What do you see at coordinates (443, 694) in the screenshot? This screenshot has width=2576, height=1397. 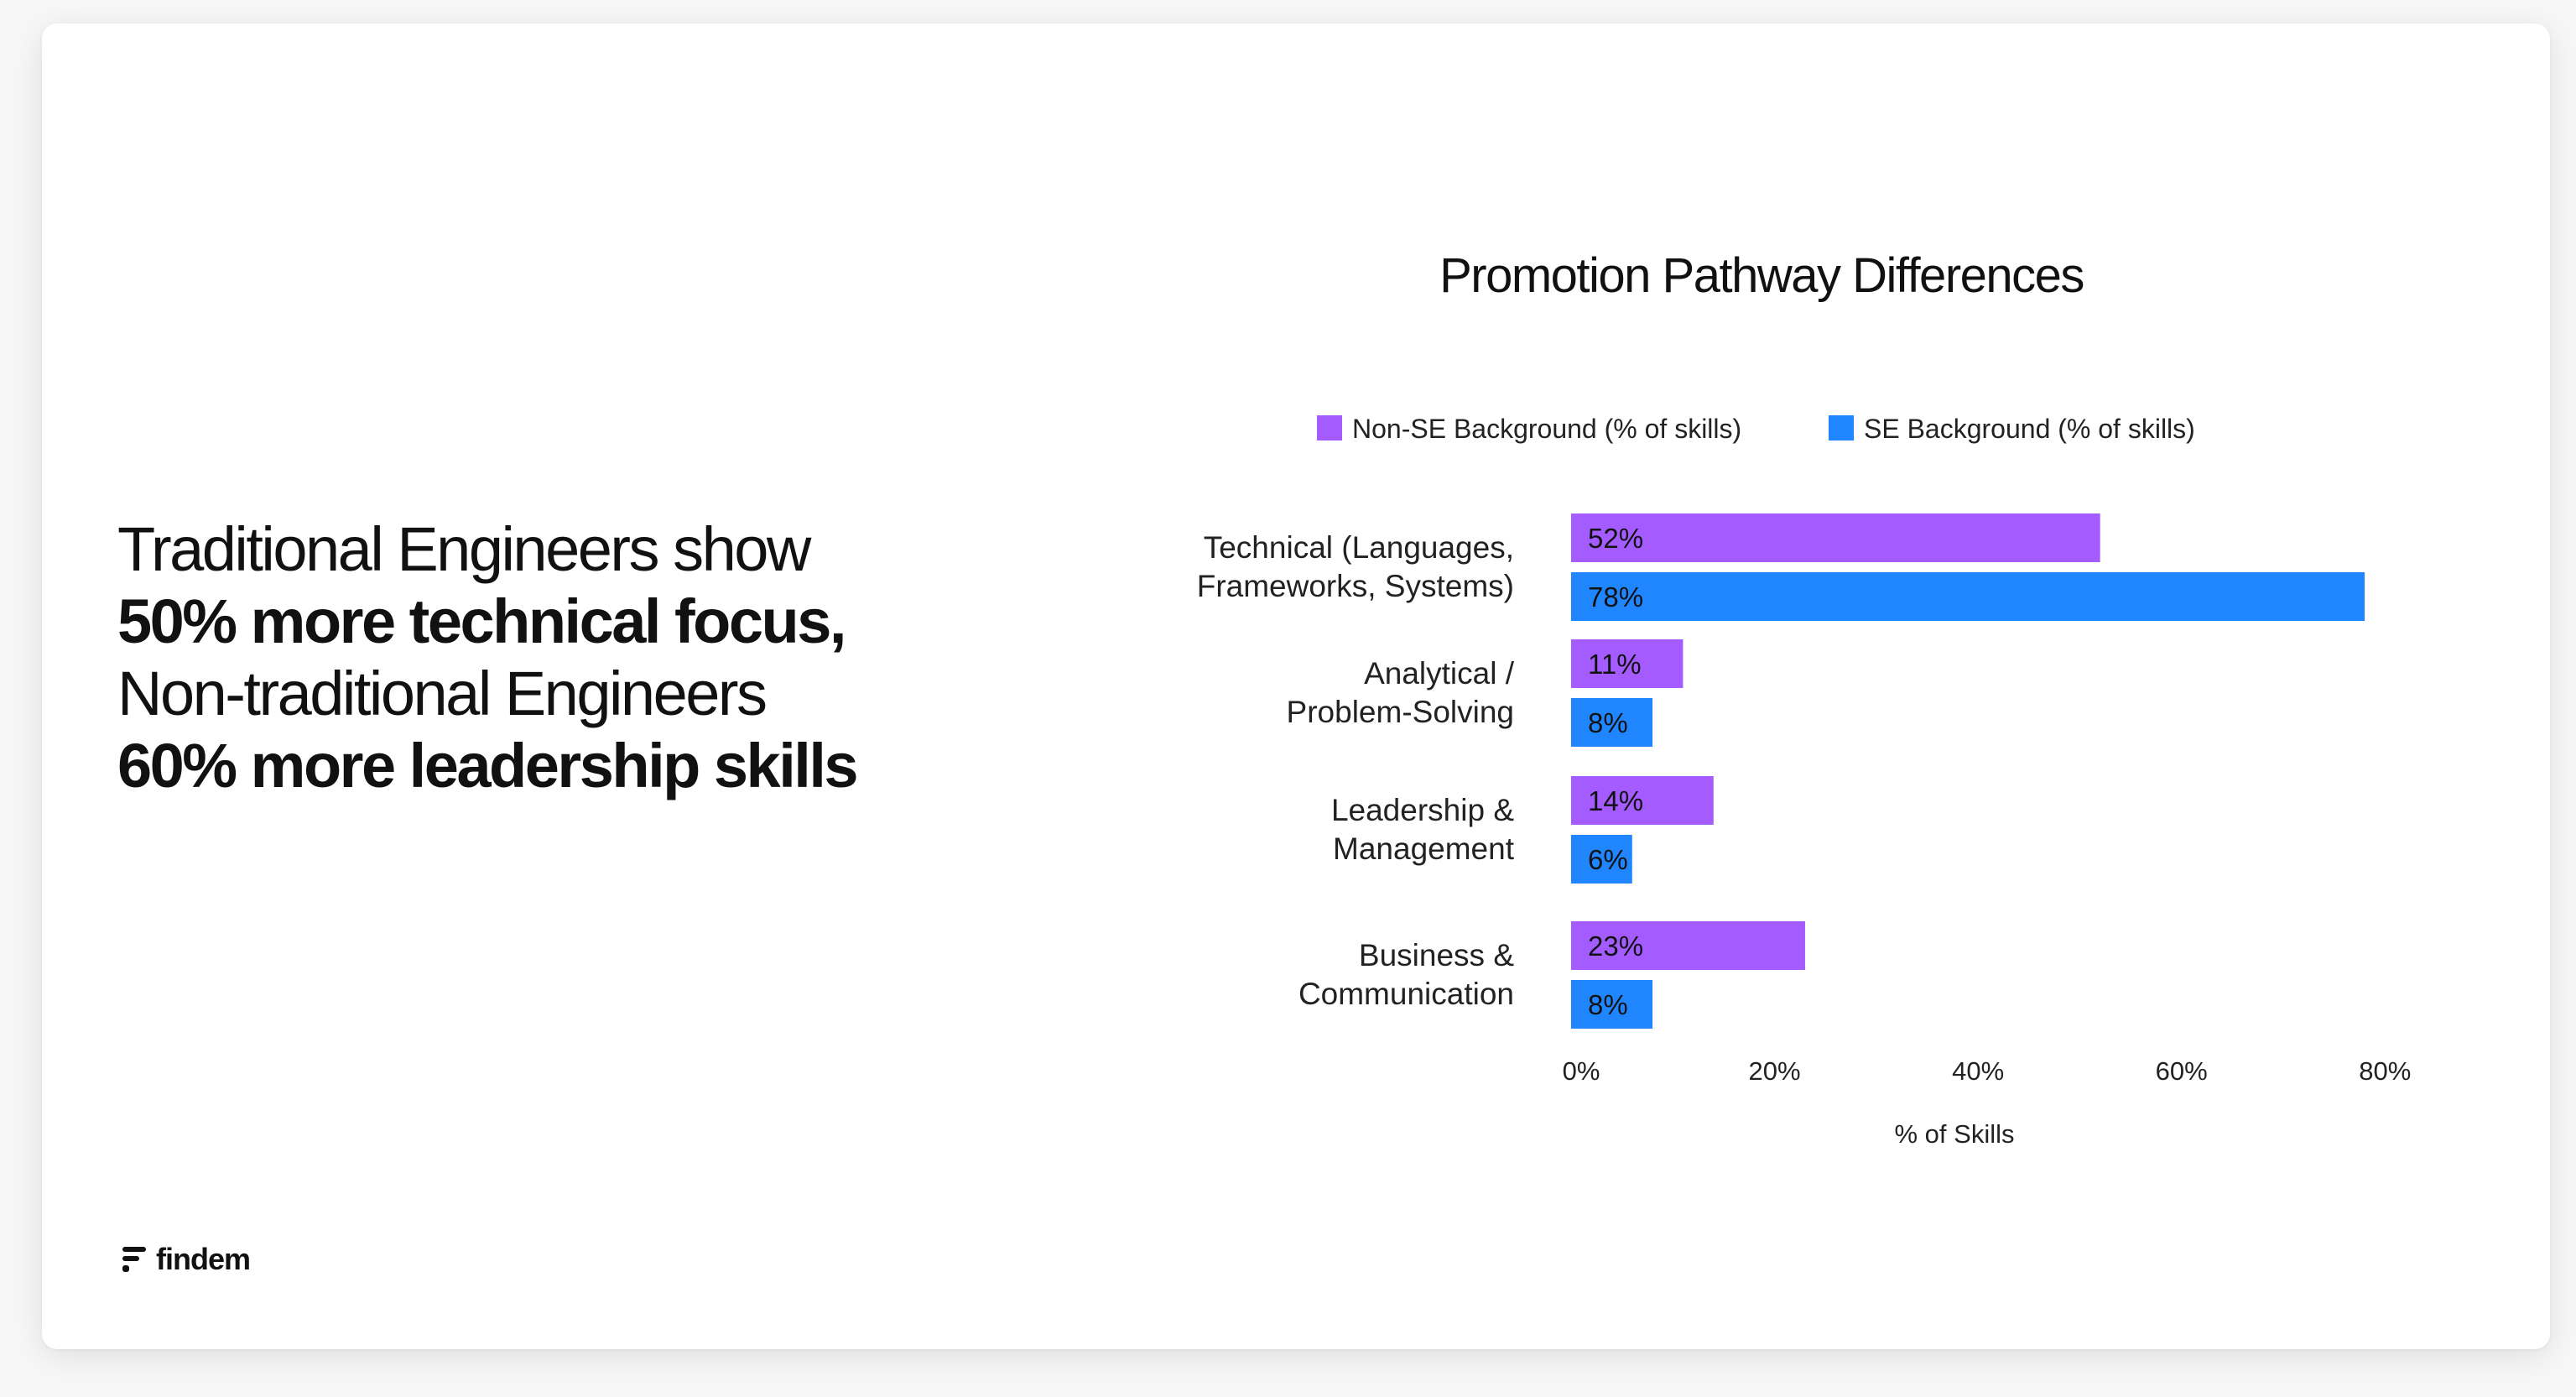 I see `headline-line-3: Non-traditional Engineers` at bounding box center [443, 694].